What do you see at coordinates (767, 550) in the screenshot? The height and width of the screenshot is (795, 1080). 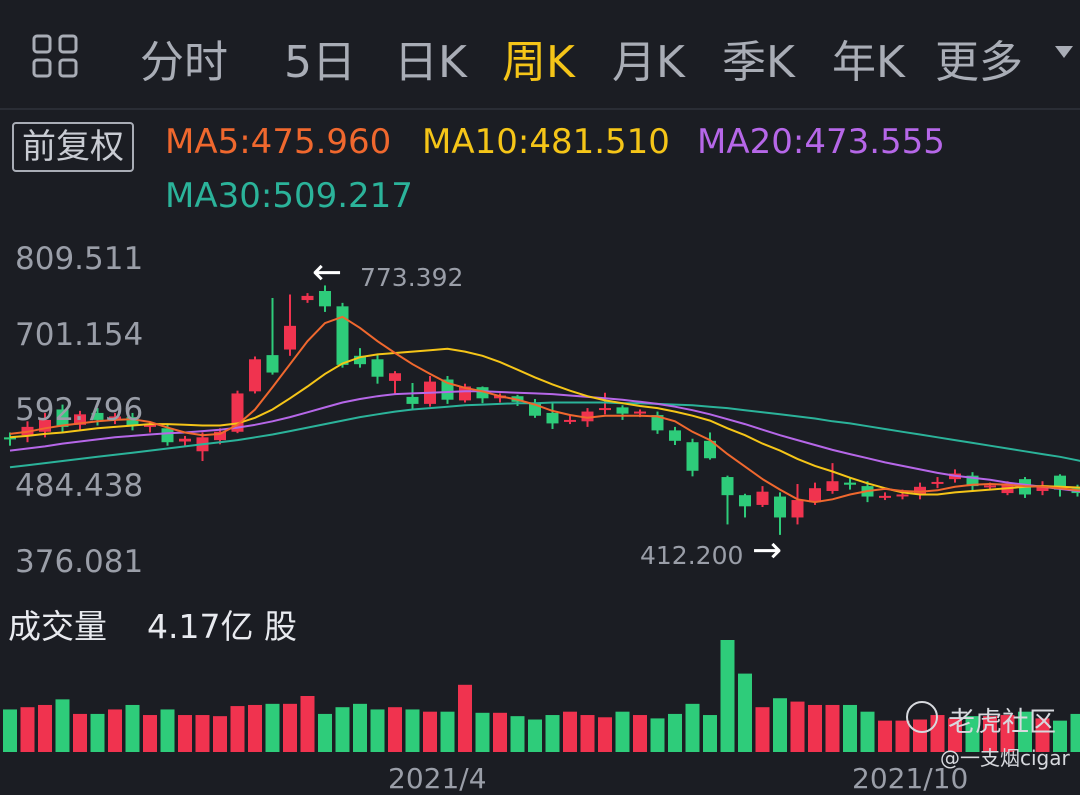 I see `right-arrow-icon: →` at bounding box center [767, 550].